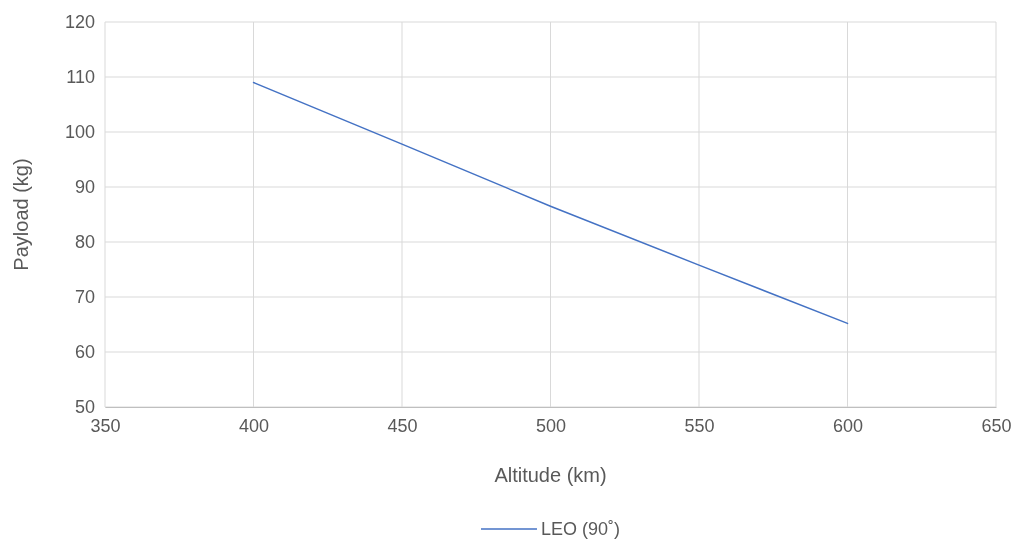  Describe the element at coordinates (254, 425) in the screenshot. I see `x-tick-label: 400` at that location.